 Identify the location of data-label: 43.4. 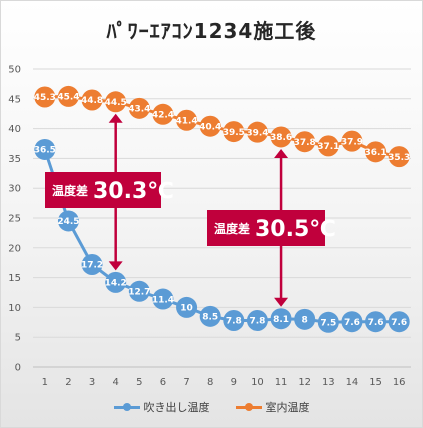
(139, 110).